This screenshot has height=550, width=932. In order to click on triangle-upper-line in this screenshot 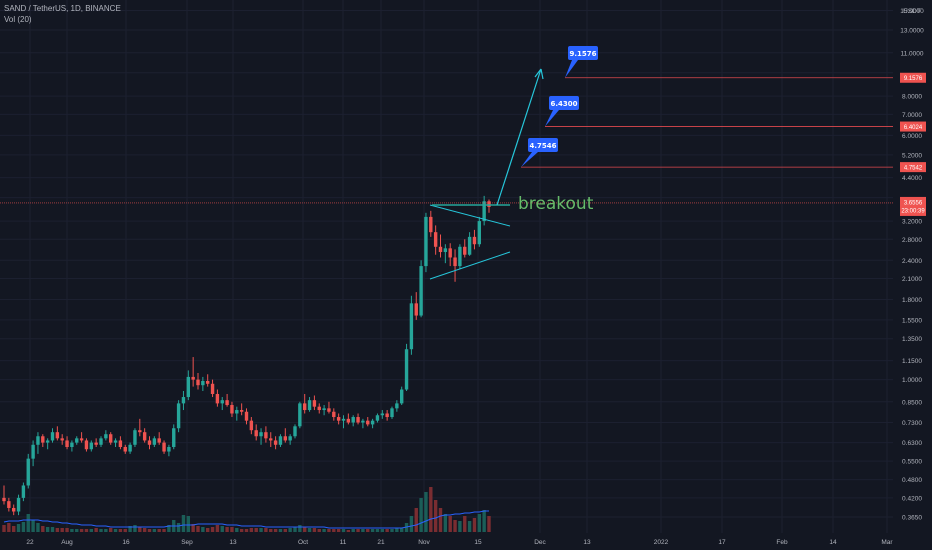, I will do `click(470, 215)`.